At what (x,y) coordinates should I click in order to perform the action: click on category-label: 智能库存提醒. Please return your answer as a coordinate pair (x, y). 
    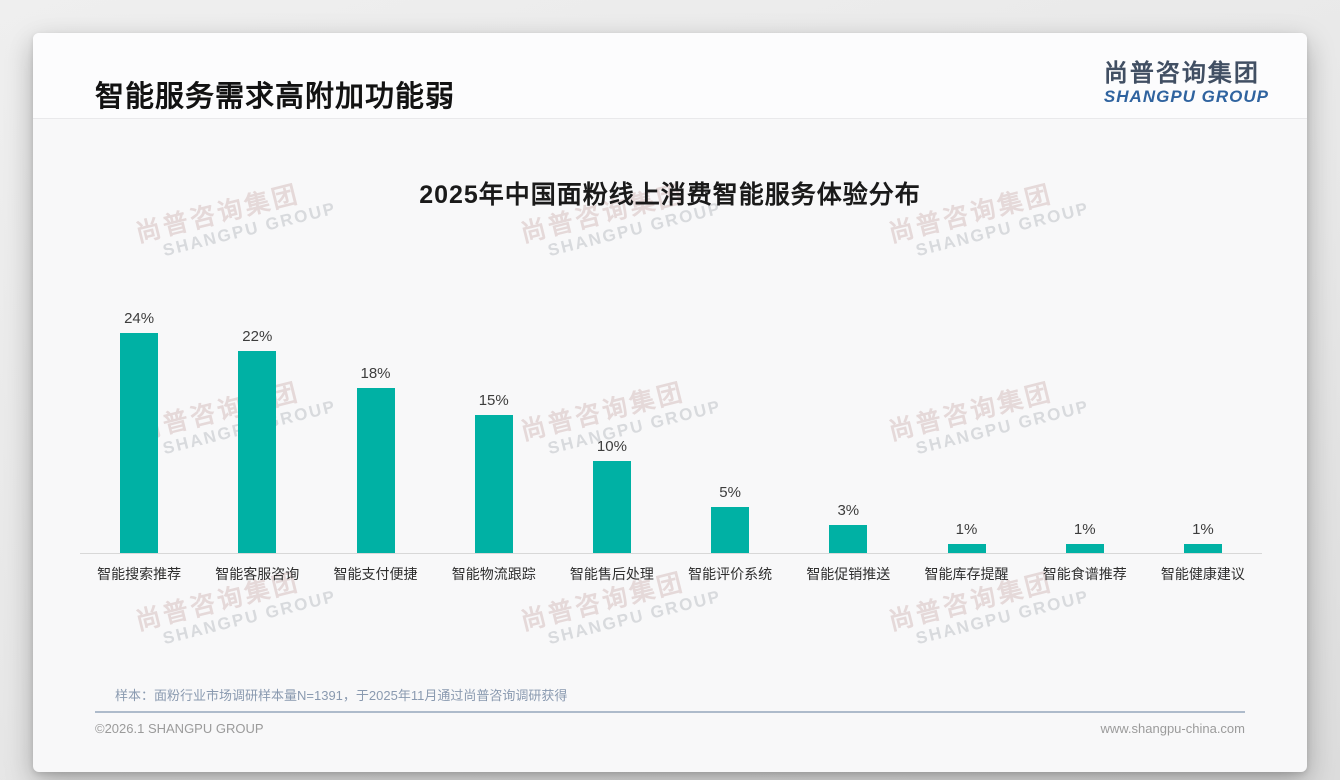
    Looking at the image, I should click on (966, 574).